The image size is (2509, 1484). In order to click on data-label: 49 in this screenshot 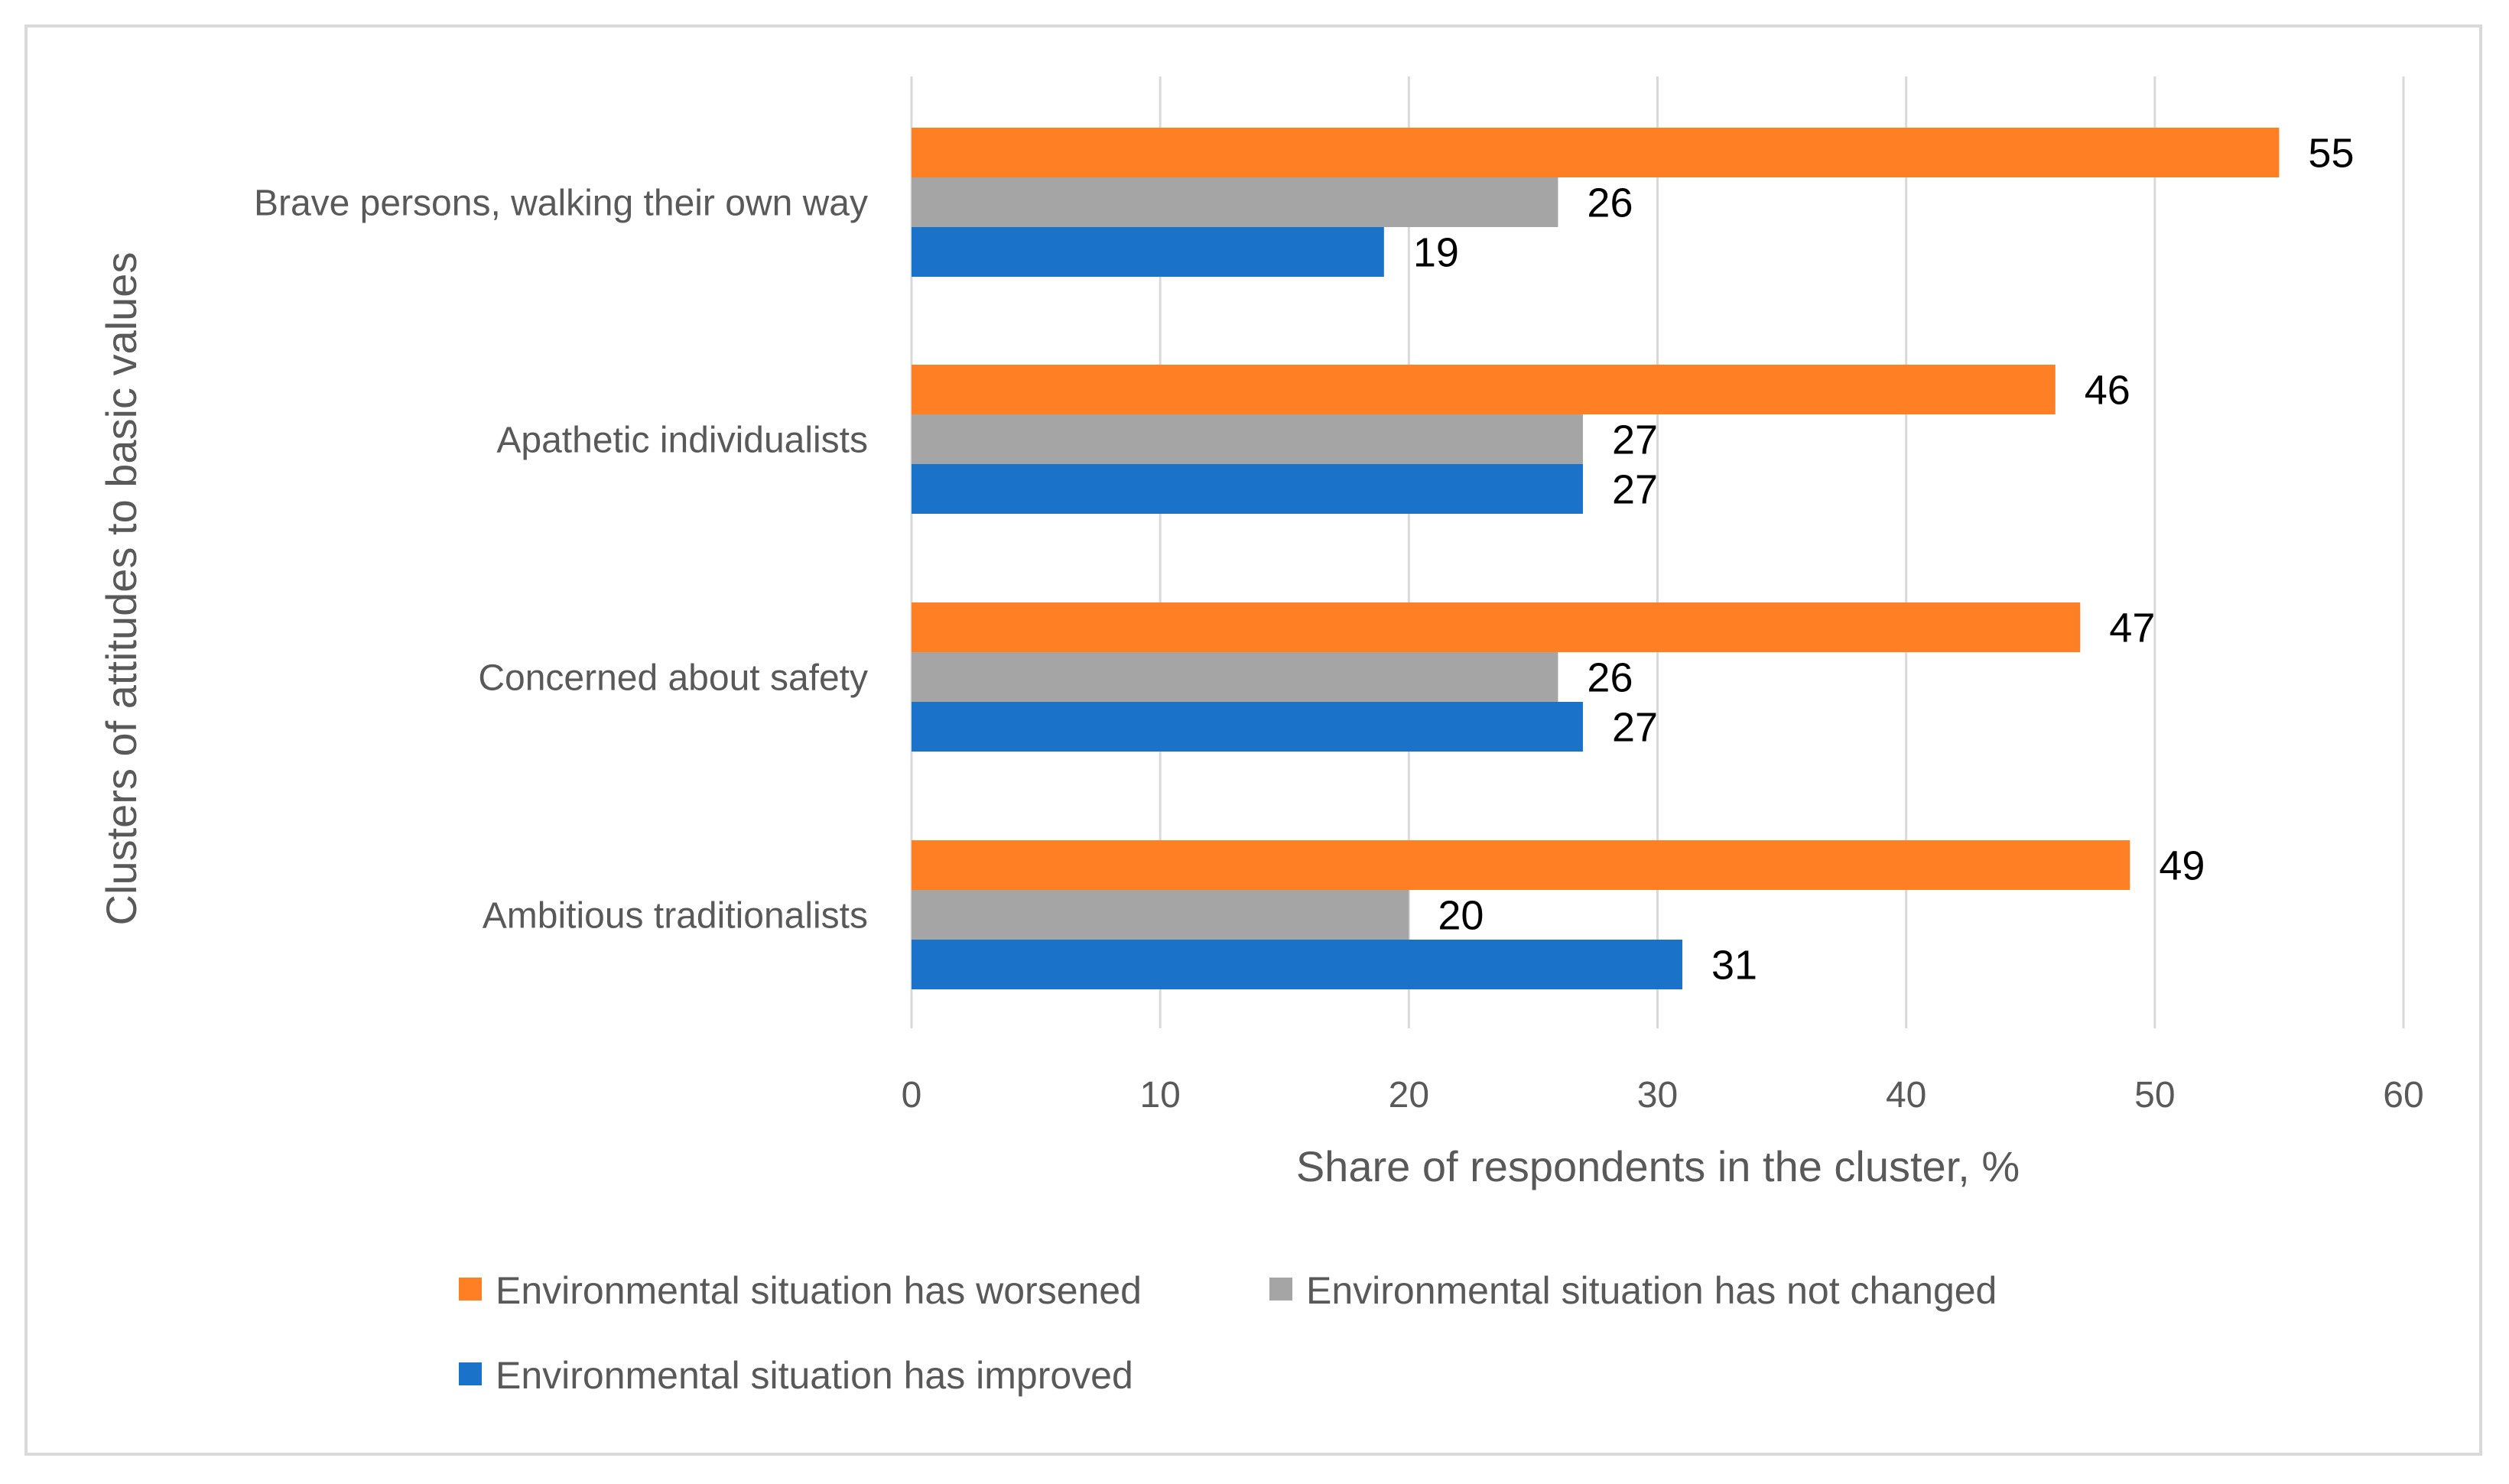, I will do `click(2182, 866)`.